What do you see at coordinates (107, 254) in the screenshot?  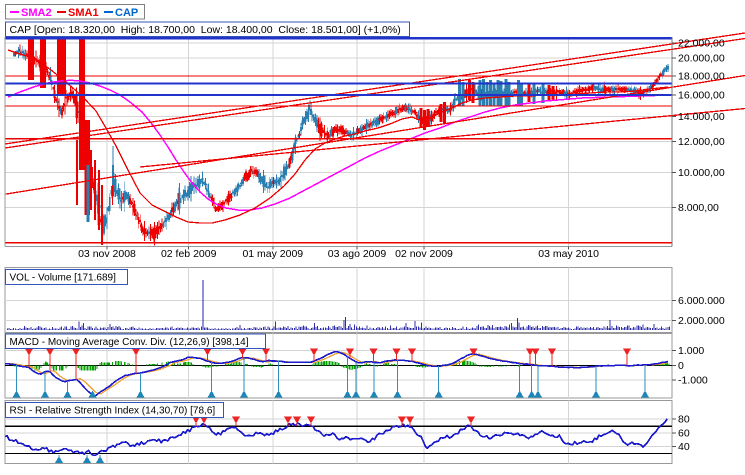 I see `svg-text: 03 nov 2008` at bounding box center [107, 254].